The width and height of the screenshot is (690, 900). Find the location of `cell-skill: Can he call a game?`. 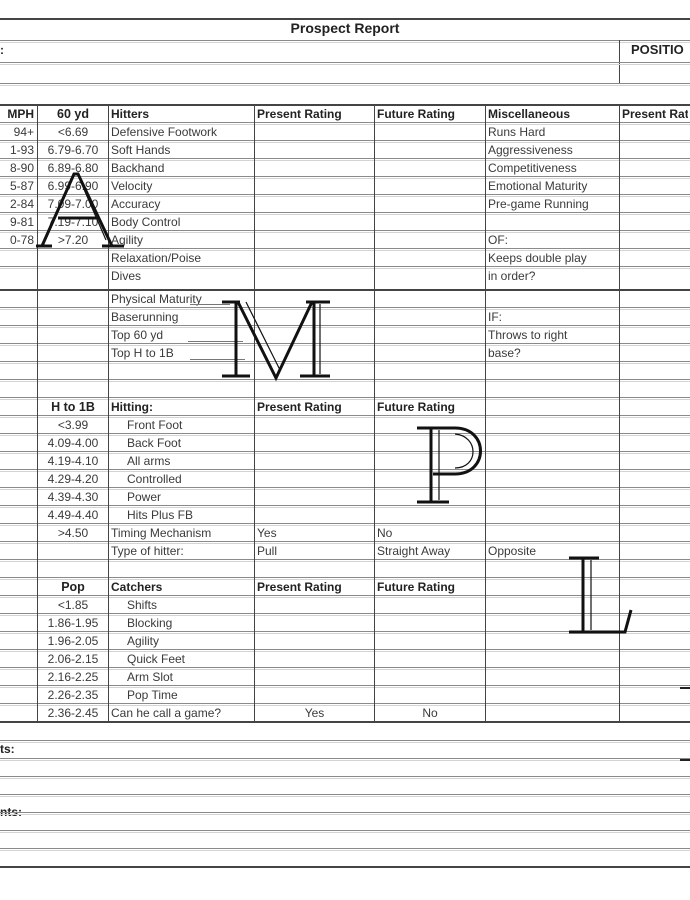

cell-skill: Can he call a game? is located at coordinates (166, 713).